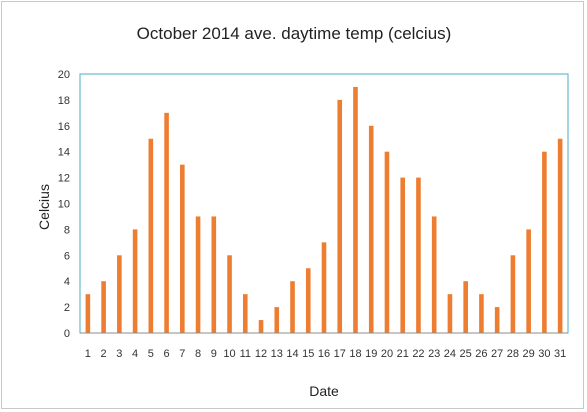 Image resolution: width=587 pixels, height=412 pixels. I want to click on y-axis-label: Celcius, so click(44, 207).